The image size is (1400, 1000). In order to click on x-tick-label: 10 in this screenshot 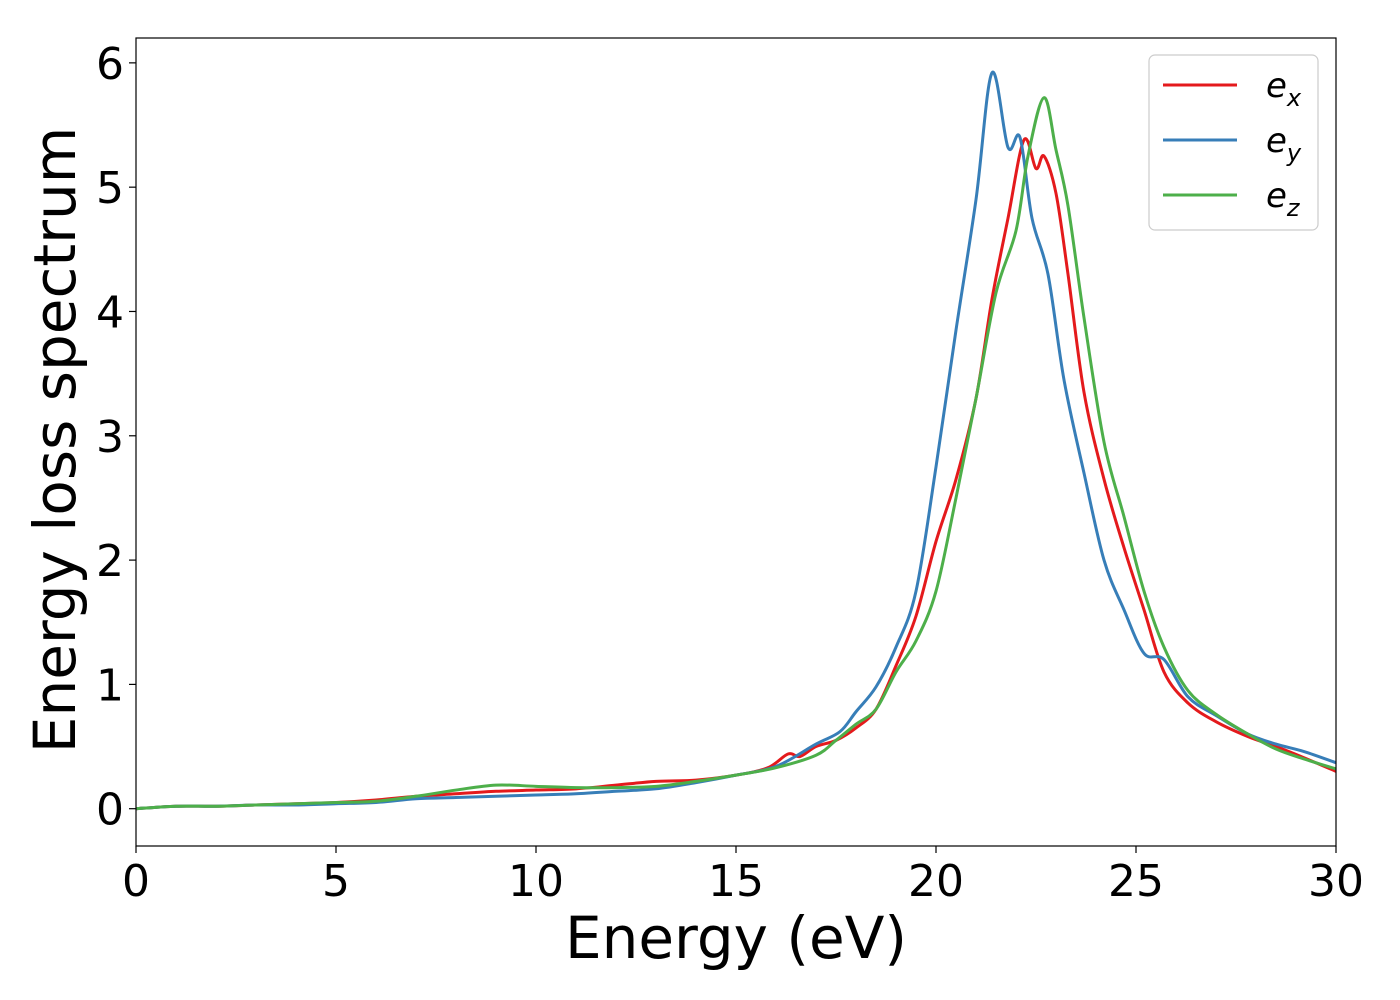, I will do `click(536, 881)`.